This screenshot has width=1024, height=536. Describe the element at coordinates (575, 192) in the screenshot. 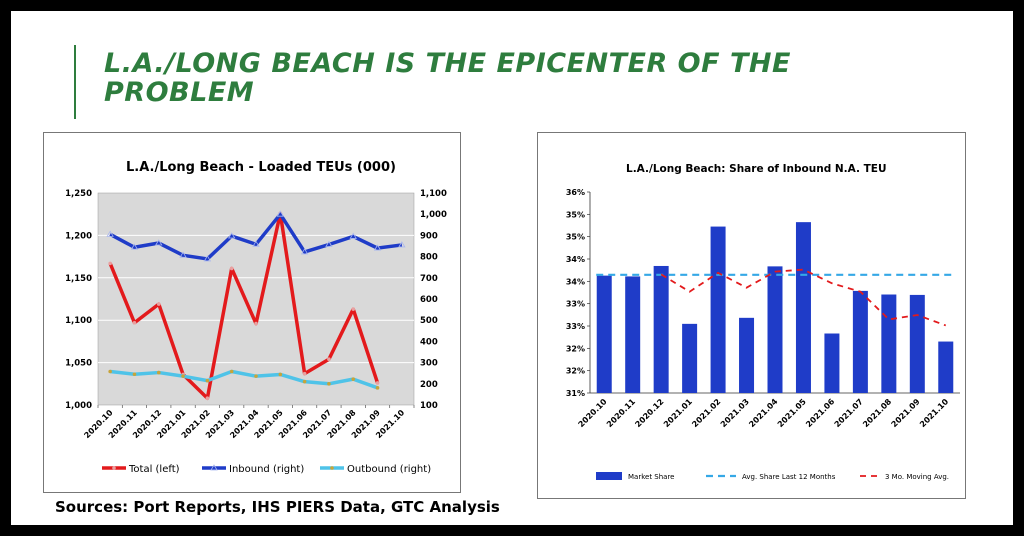

I see `y-tick-label: 36%` at that location.